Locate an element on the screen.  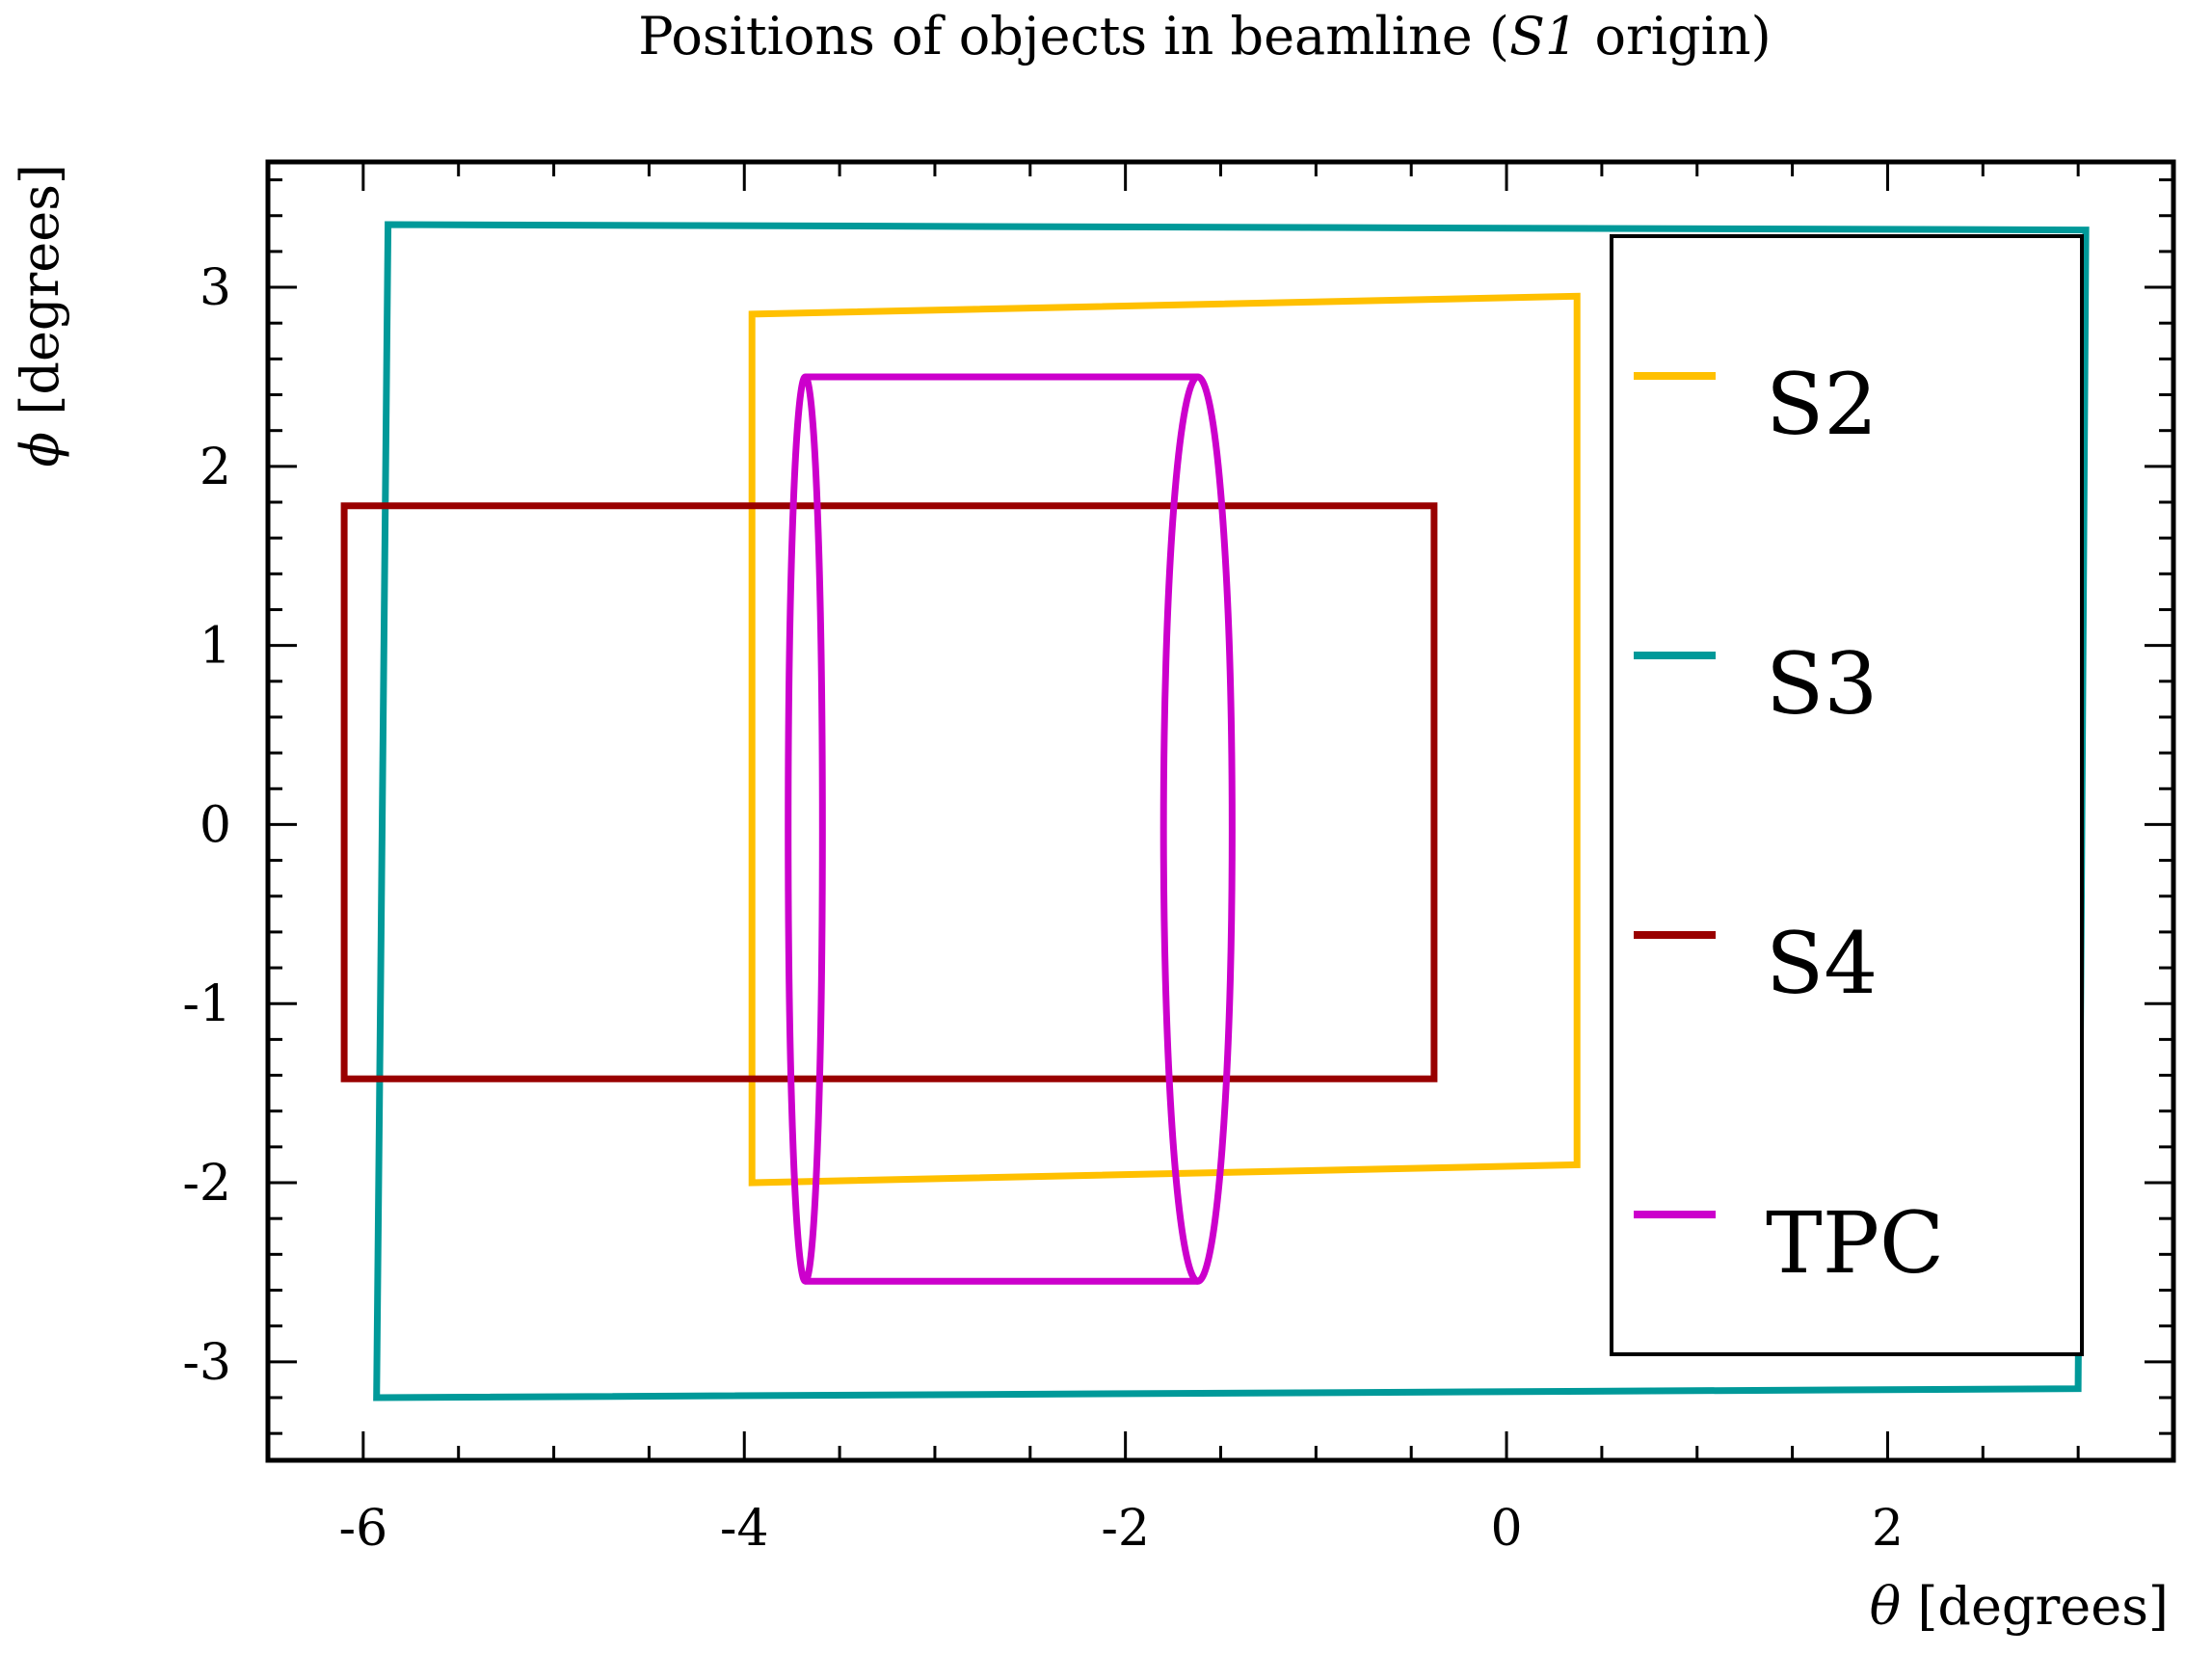
x-tick-label: 2 is located at coordinates (1888, 1529).